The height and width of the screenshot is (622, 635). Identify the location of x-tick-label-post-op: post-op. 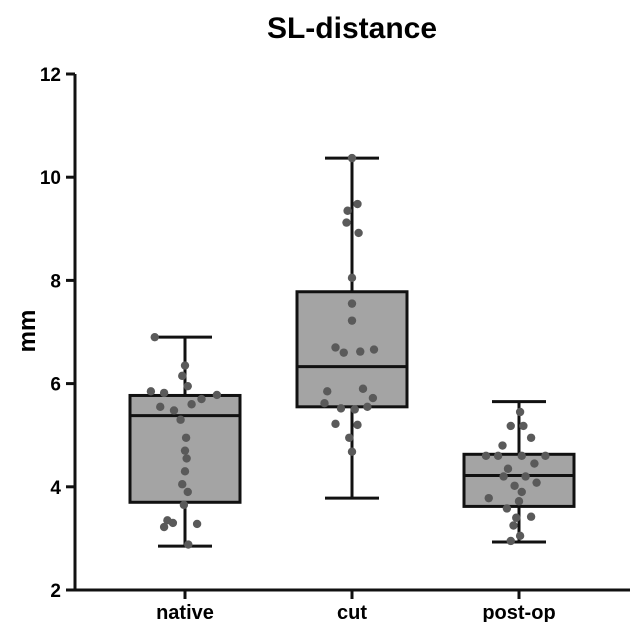
(518, 612).